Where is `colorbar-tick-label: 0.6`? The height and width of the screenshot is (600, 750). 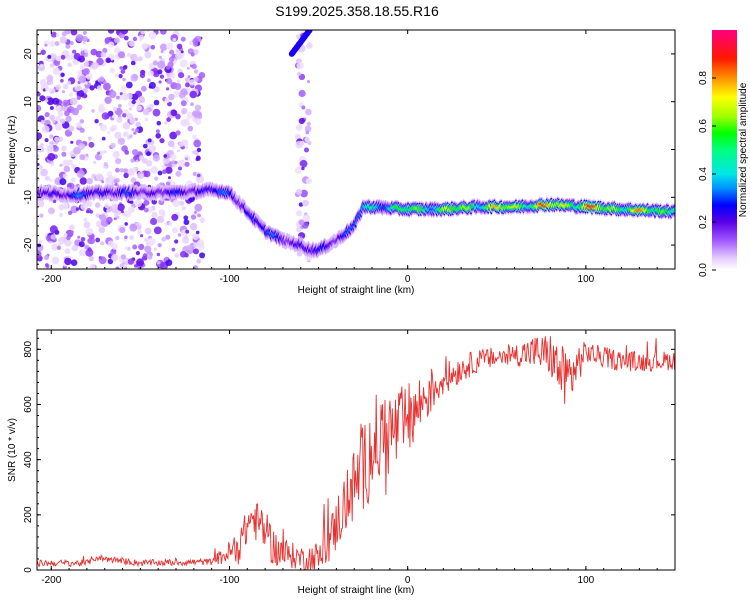
colorbar-tick-label: 0.6 is located at coordinates (703, 126).